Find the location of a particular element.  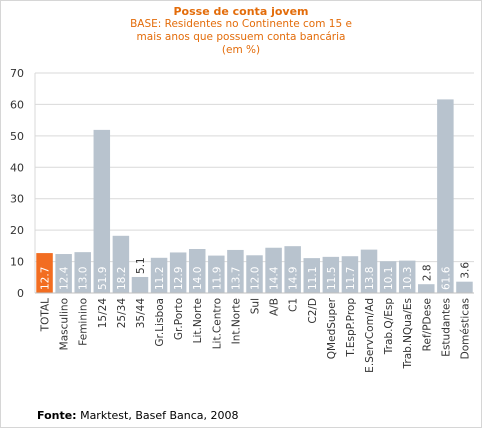

bar-value-label: 14.9 is located at coordinates (294, 278).